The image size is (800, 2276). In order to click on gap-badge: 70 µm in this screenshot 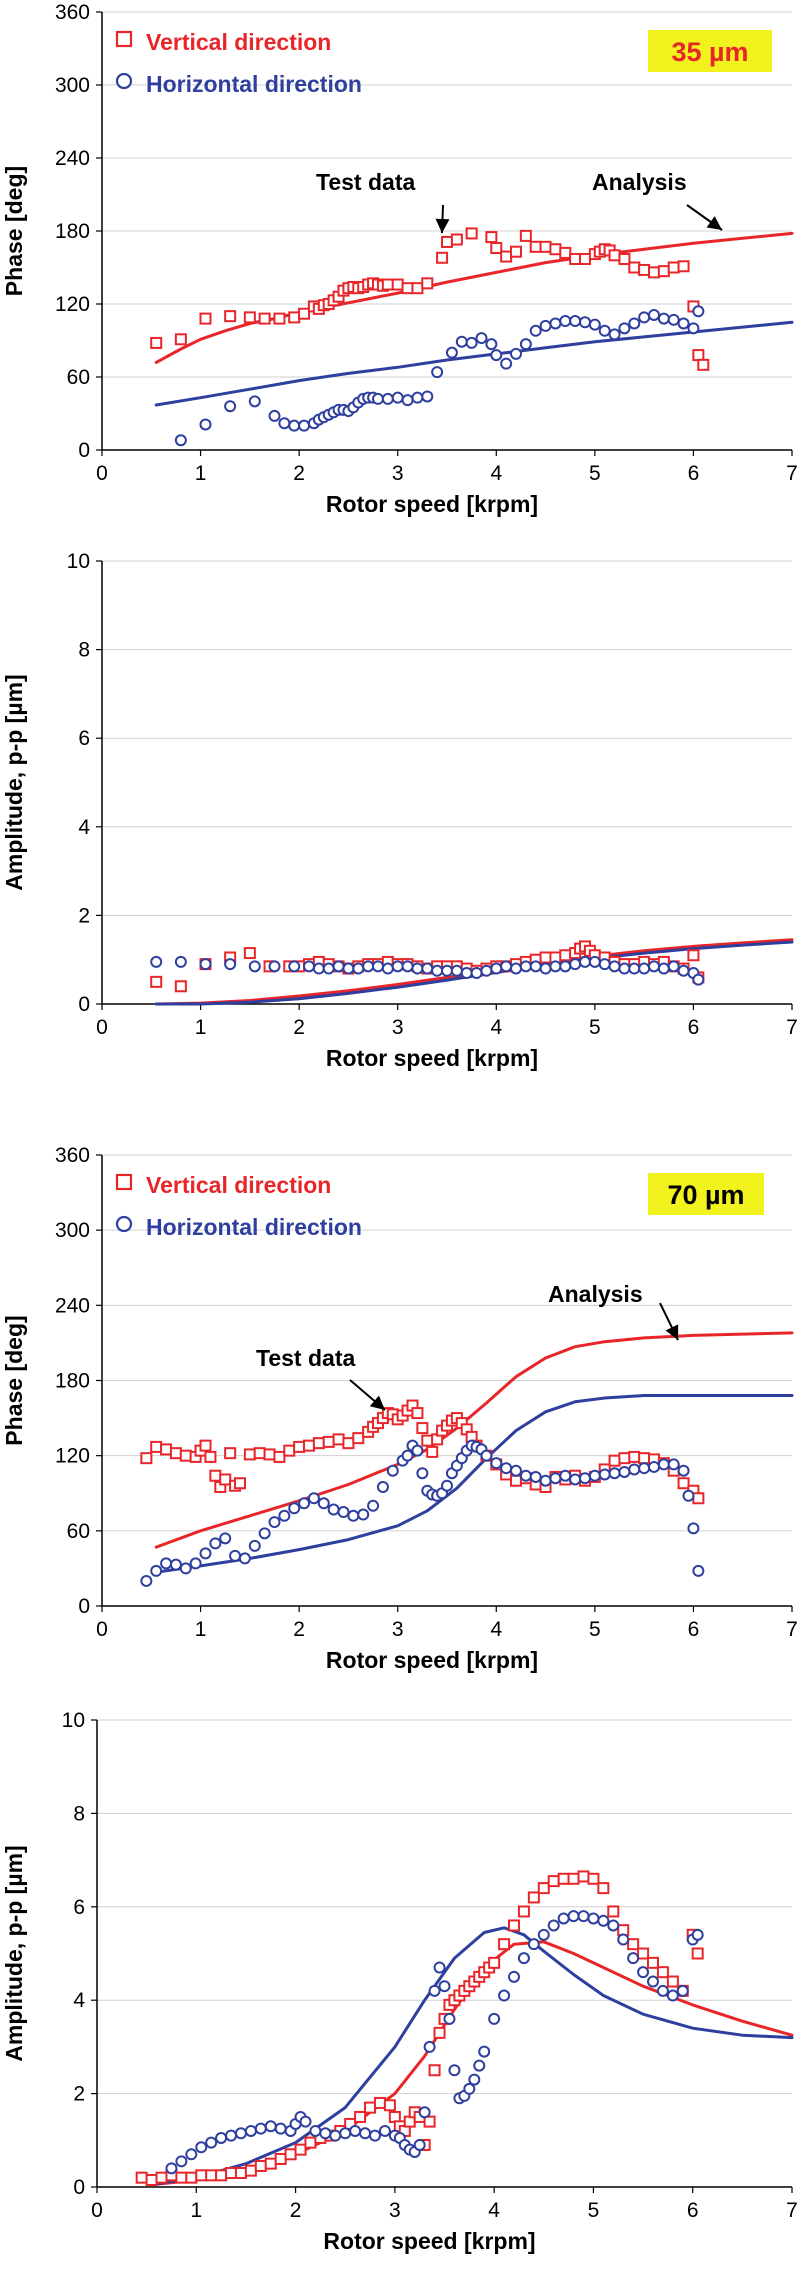, I will do `click(705, 1195)`.